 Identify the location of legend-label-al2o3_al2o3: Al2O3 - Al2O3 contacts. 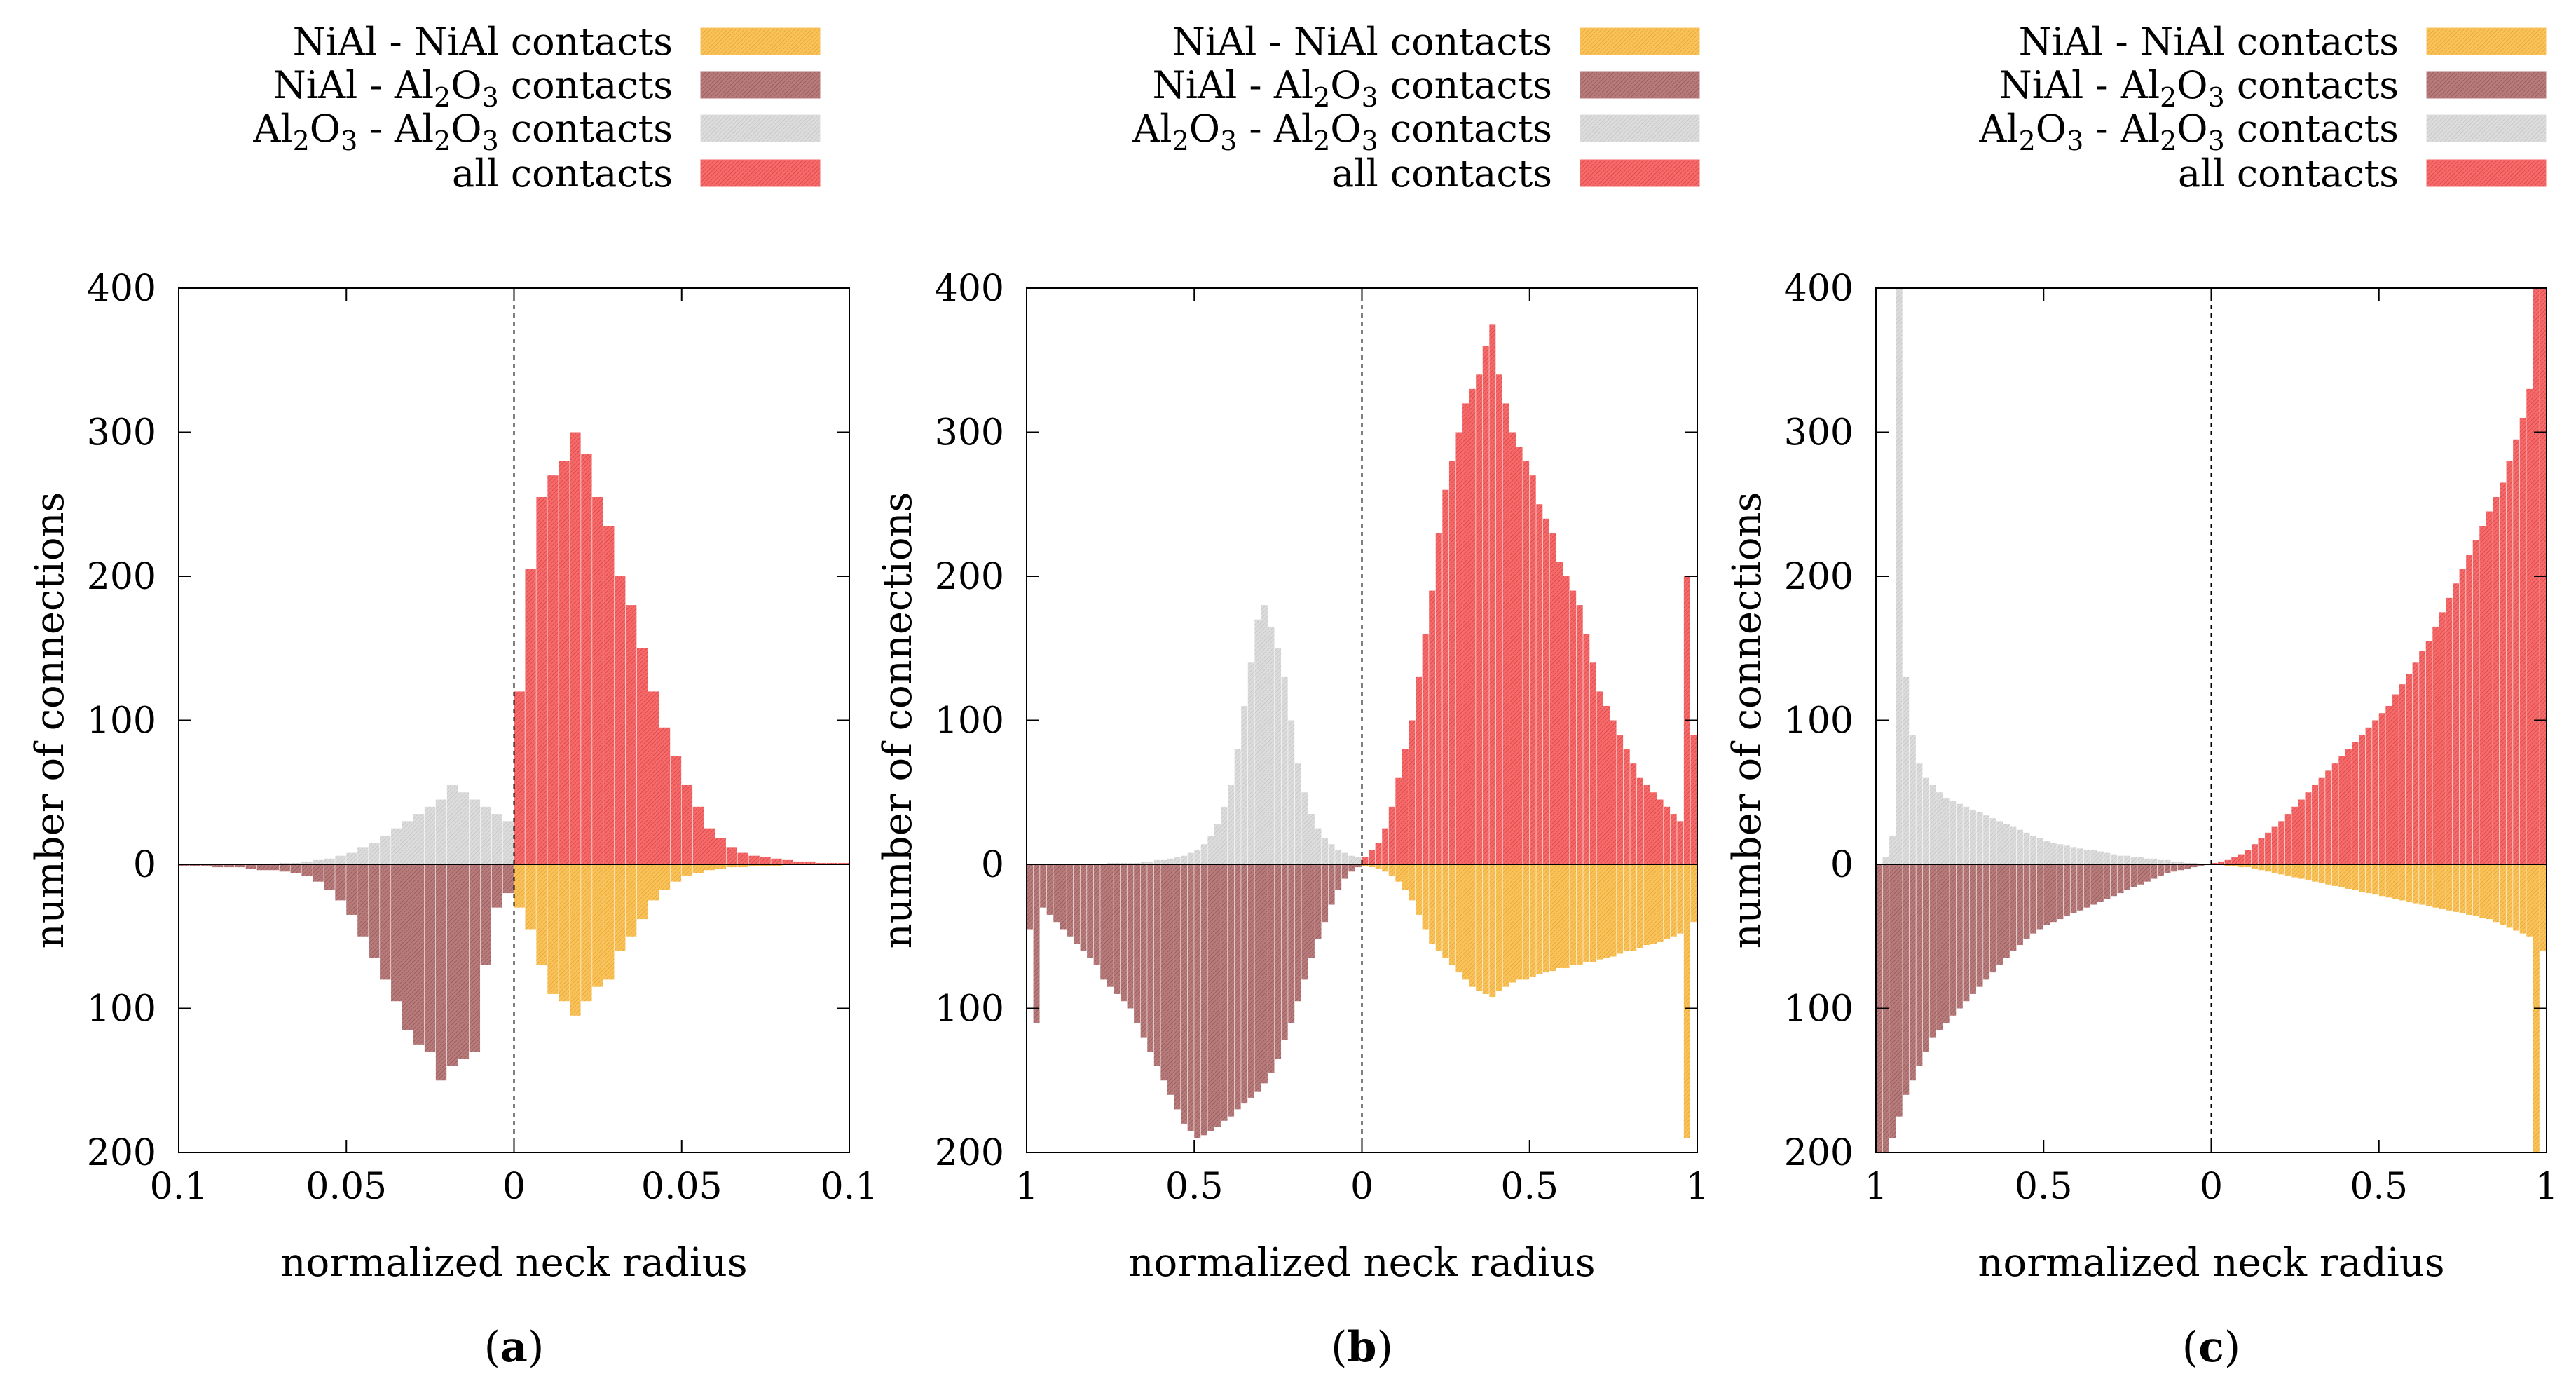
(1342, 131).